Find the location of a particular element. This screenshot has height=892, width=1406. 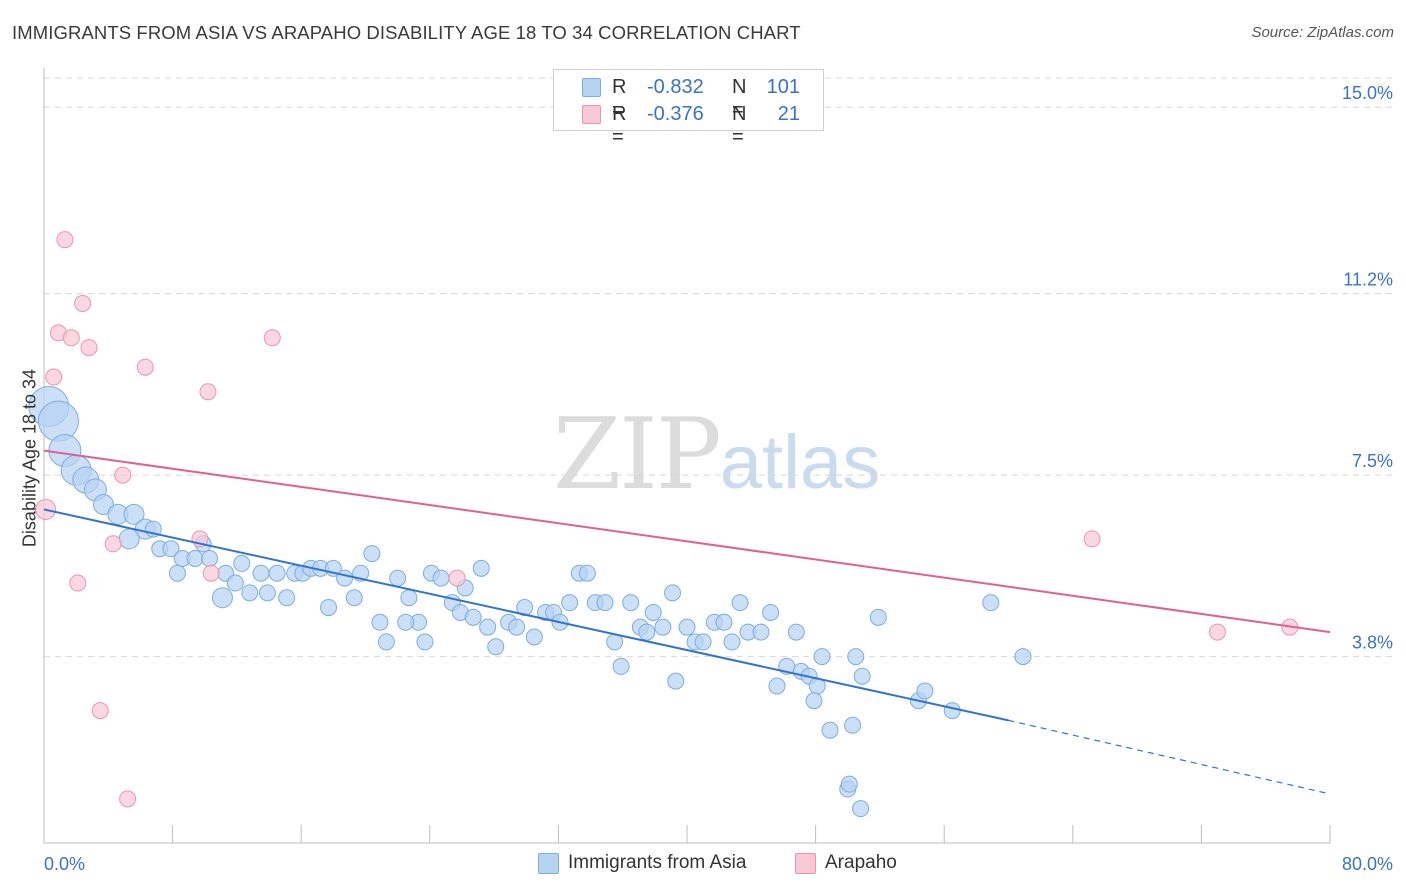

x-tick-label: 0.0% is located at coordinates (64, 864).